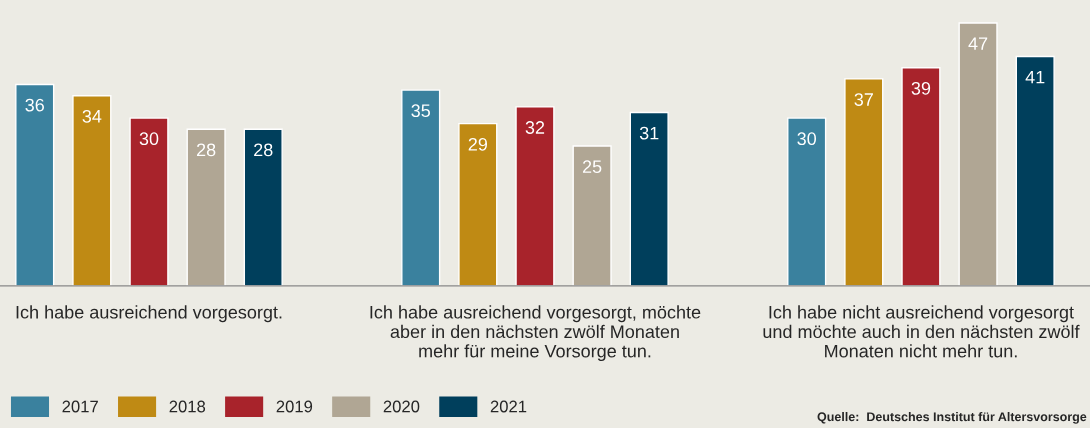 This screenshot has width=1090, height=428. Describe the element at coordinates (508, 406) in the screenshot. I see `legend-label: 2021` at that location.